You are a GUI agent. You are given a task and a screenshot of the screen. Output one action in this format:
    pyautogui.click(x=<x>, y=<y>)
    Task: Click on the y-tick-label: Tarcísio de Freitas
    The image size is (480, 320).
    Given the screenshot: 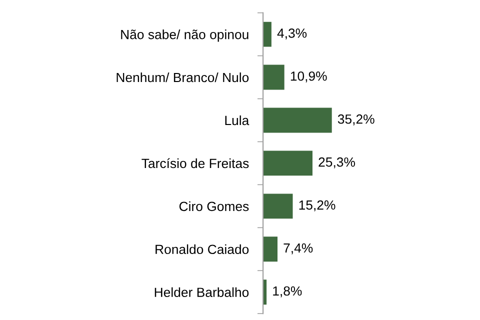 What is the action you would take?
    pyautogui.click(x=195, y=163)
    